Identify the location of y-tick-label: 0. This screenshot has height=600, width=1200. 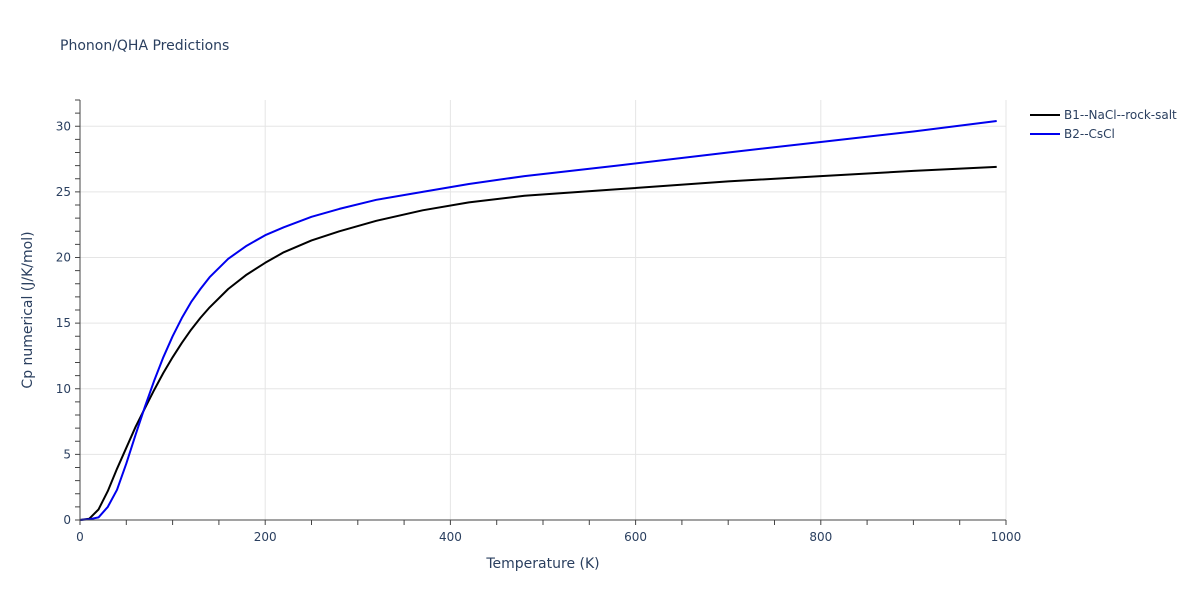
(67, 520).